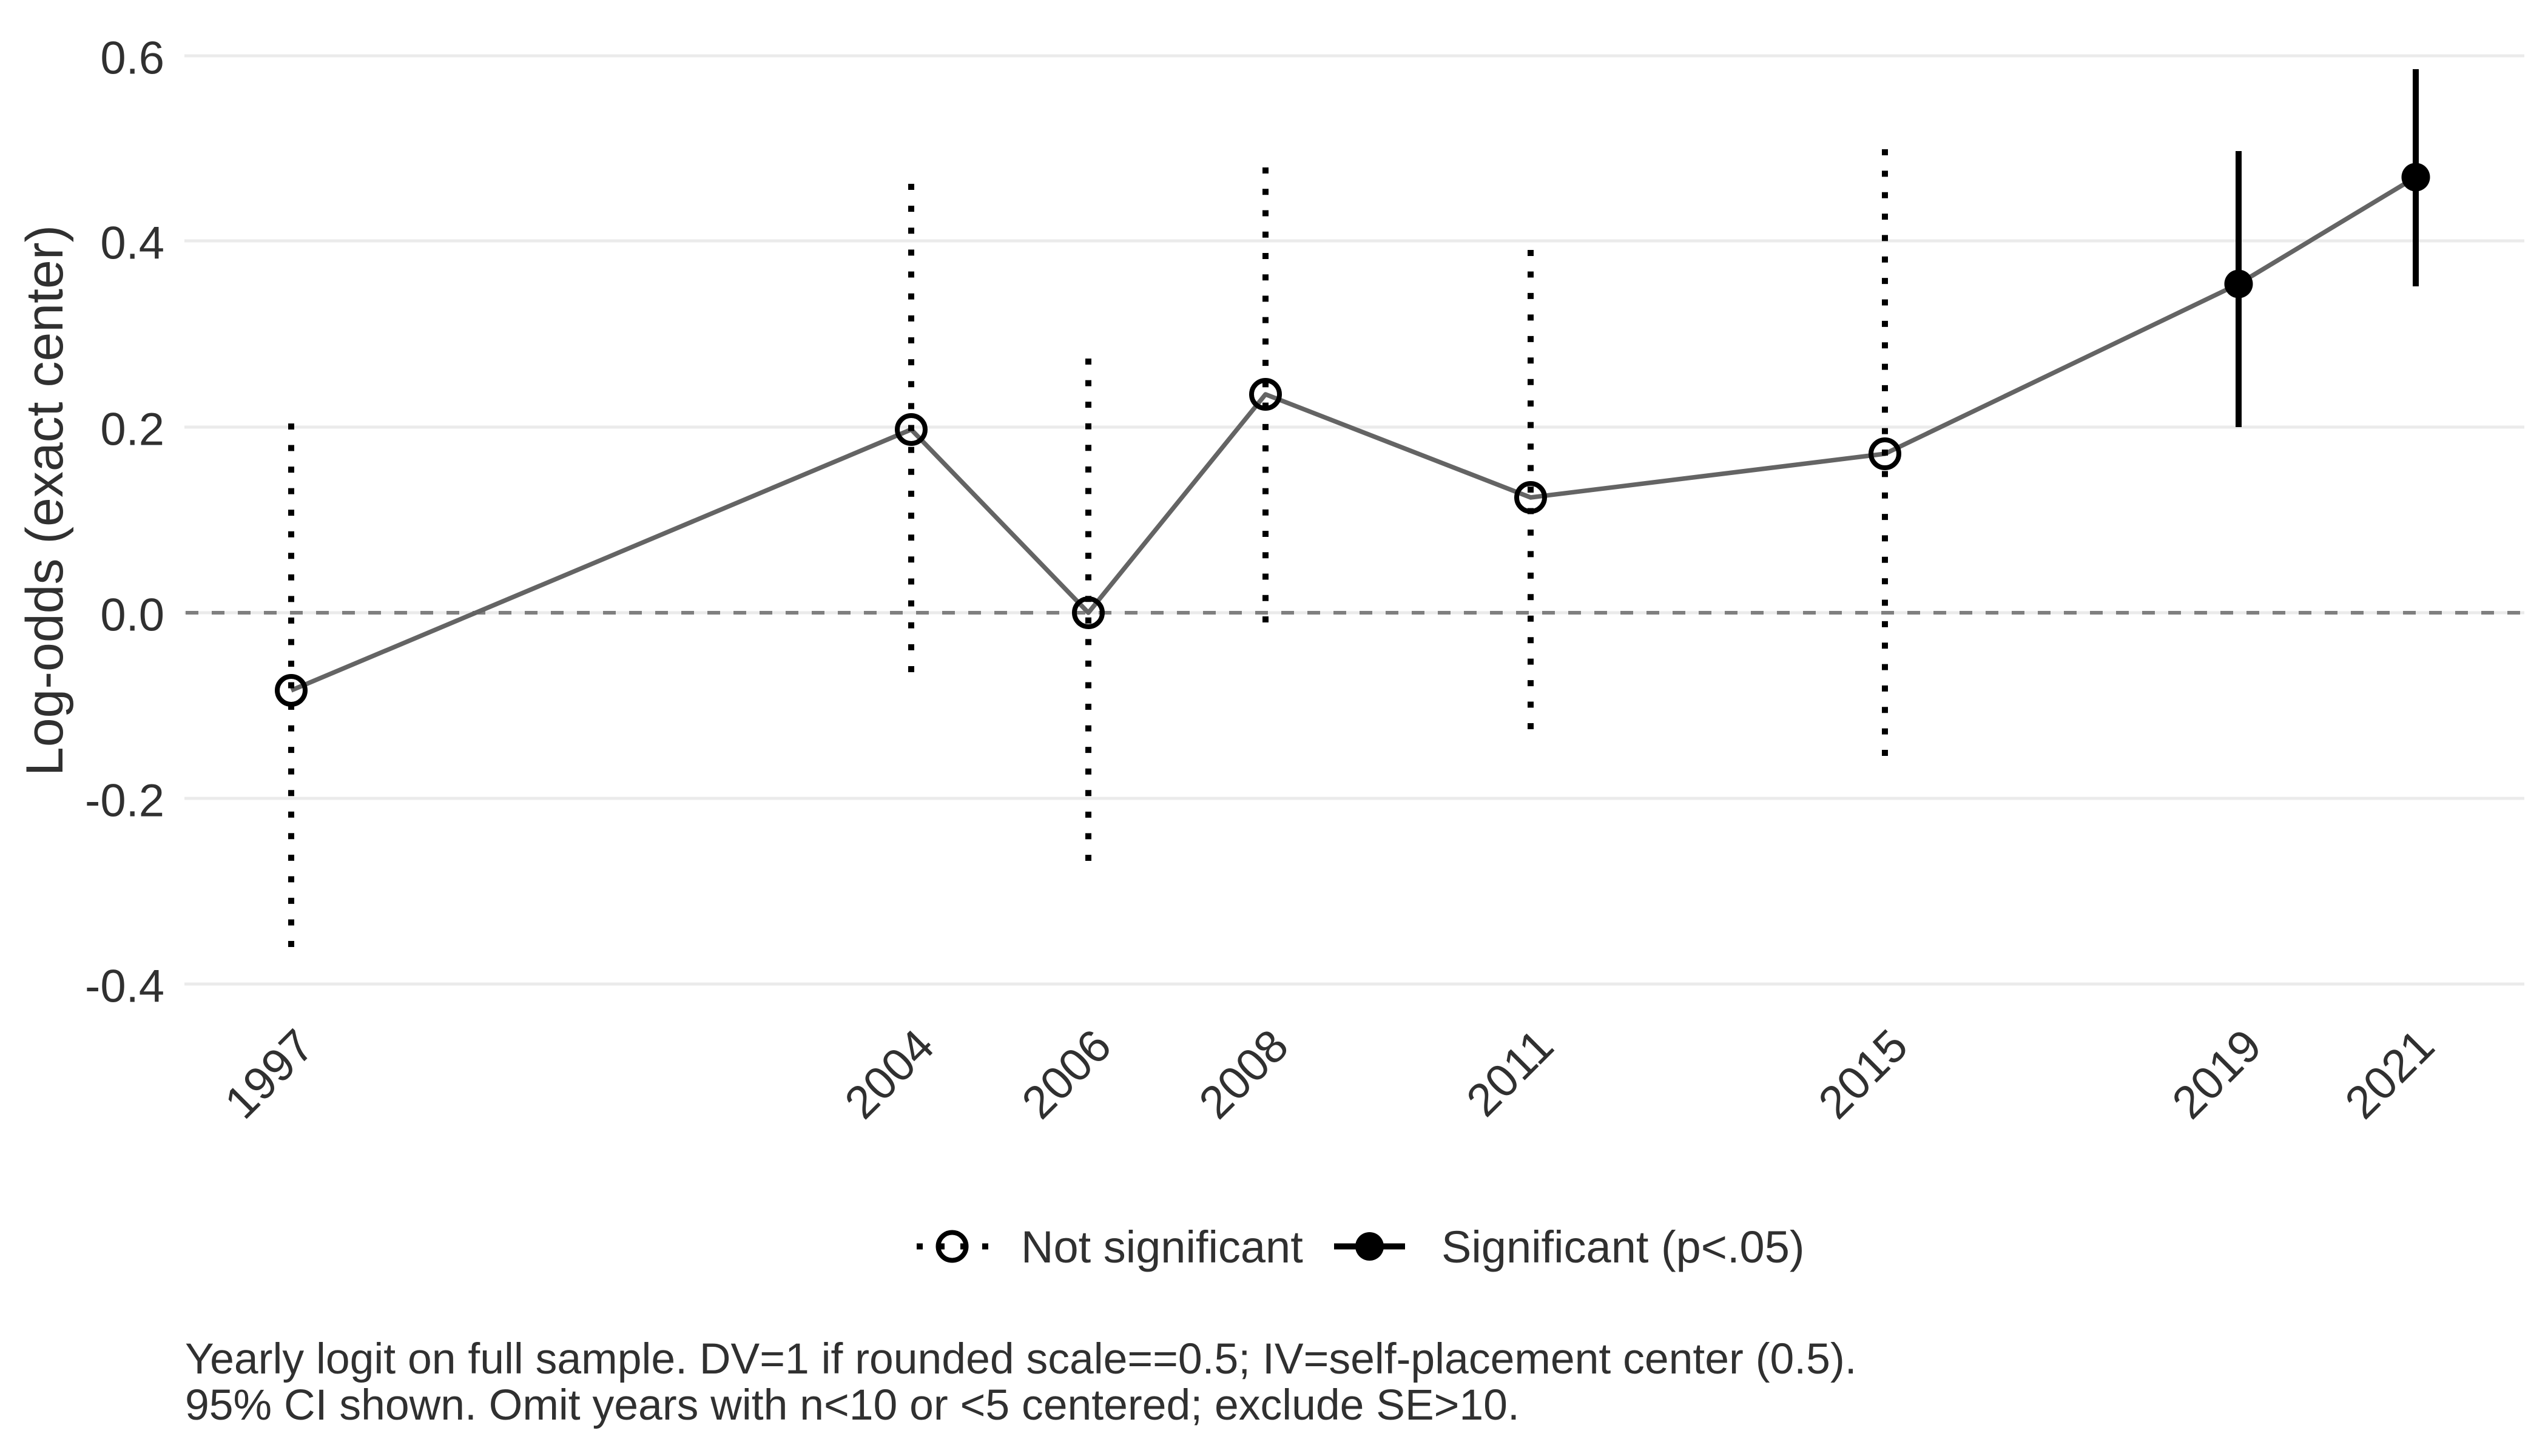  What do you see at coordinates (132, 243) in the screenshot?
I see `svg-text: 0.4` at bounding box center [132, 243].